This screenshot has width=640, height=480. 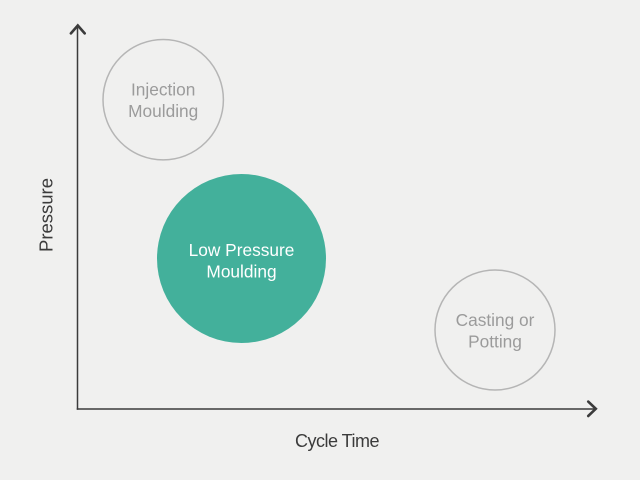 What do you see at coordinates (495, 342) in the screenshot?
I see `svg-text: Potting` at bounding box center [495, 342].